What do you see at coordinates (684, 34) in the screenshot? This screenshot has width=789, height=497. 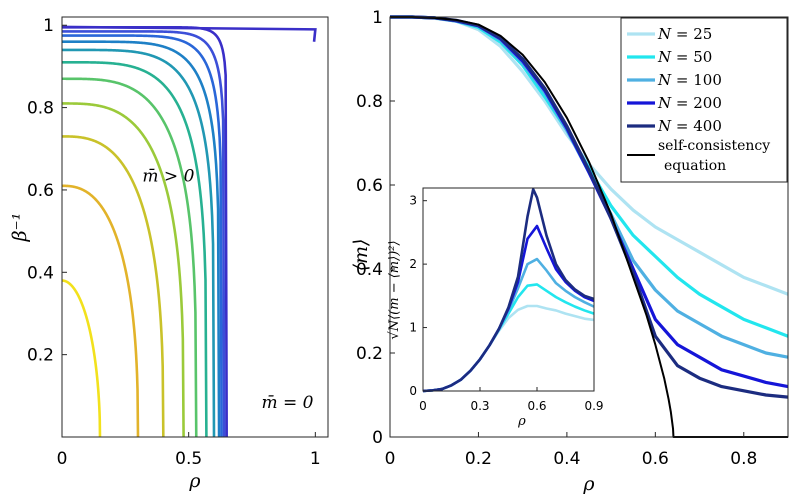 I see `legend-label: N = 25` at bounding box center [684, 34].